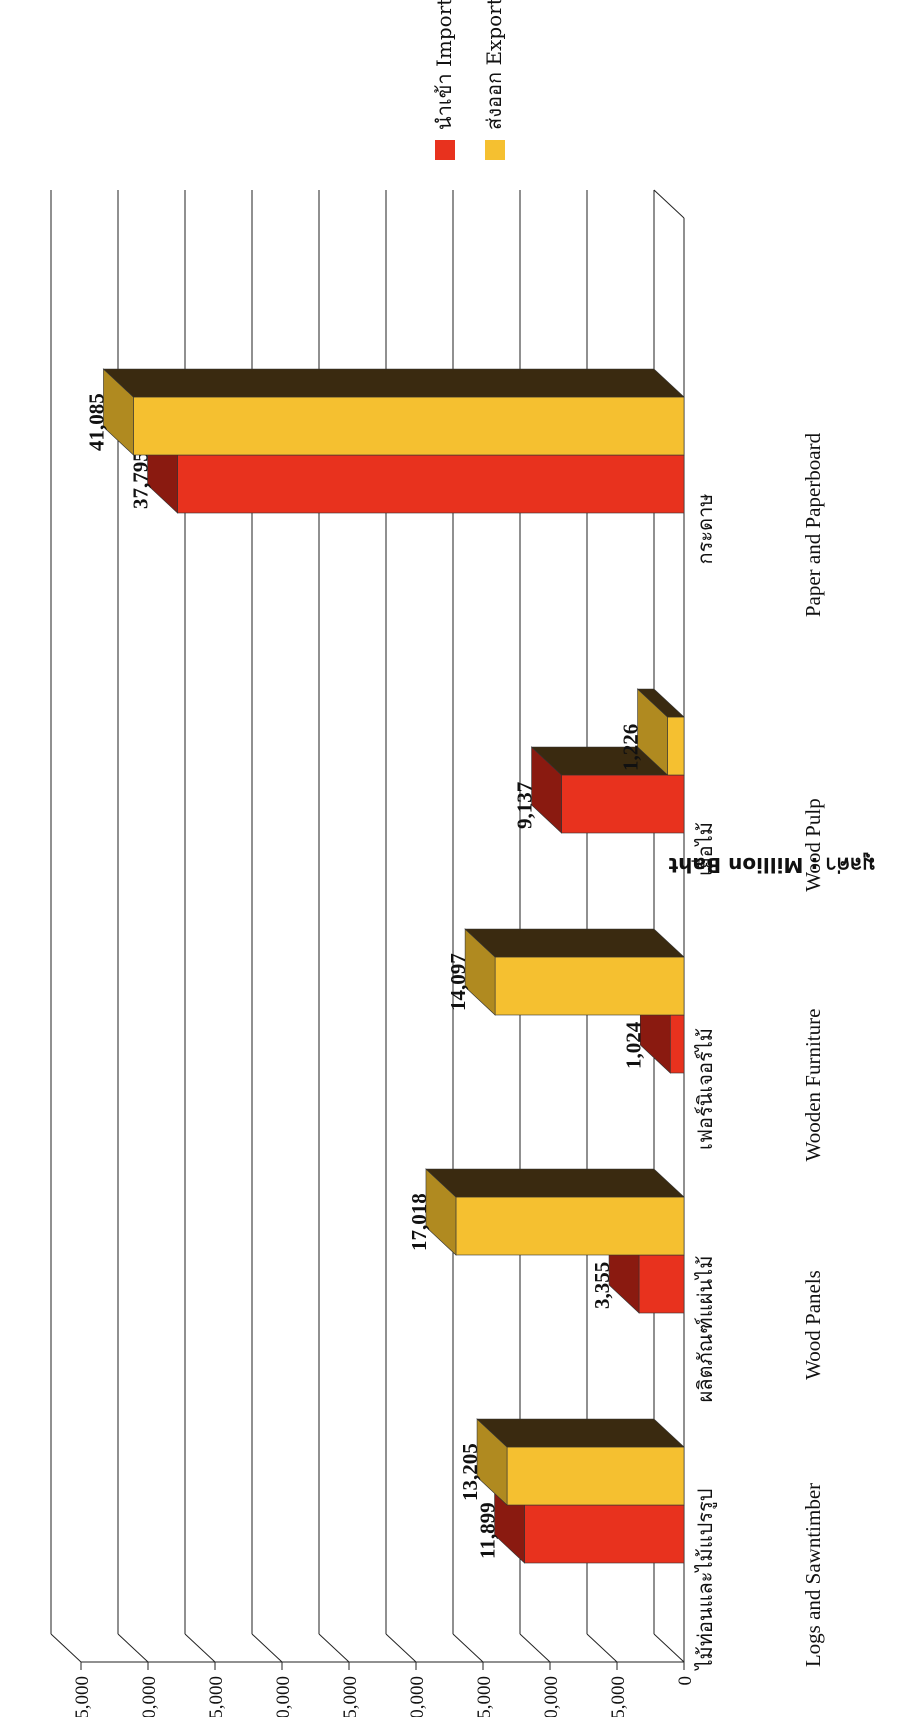  I want to click on data-label: 9,137, so click(525, 805).